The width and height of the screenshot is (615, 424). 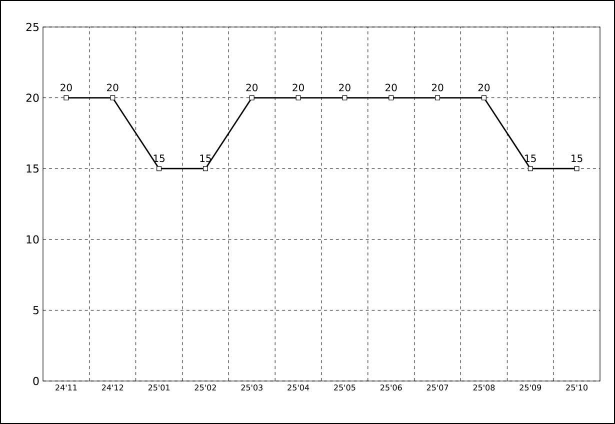 What do you see at coordinates (32, 27) in the screenshot?
I see `y-tick-label: 25` at bounding box center [32, 27].